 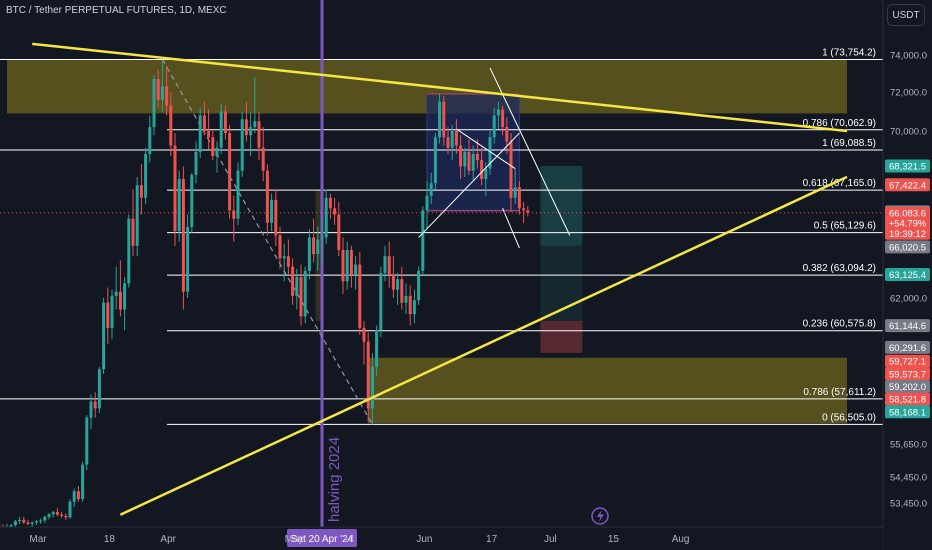 I want to click on currency-button: USDT, so click(x=906, y=15).